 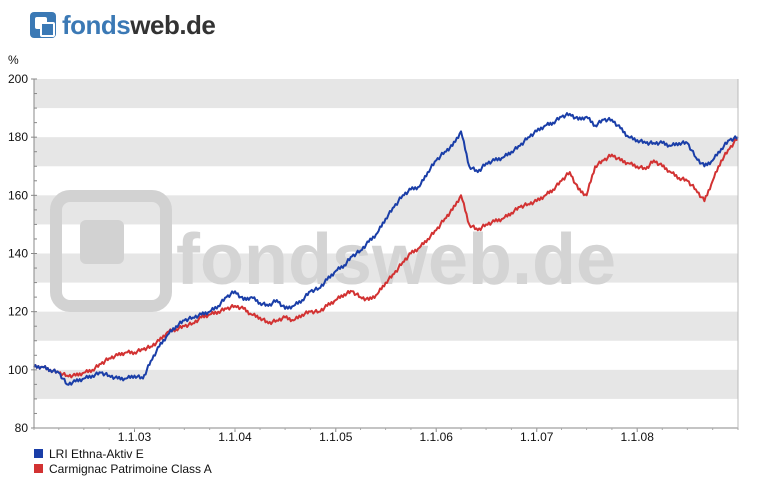 What do you see at coordinates (235, 437) in the screenshot?
I see `x-tick-label: 1.1.04` at bounding box center [235, 437].